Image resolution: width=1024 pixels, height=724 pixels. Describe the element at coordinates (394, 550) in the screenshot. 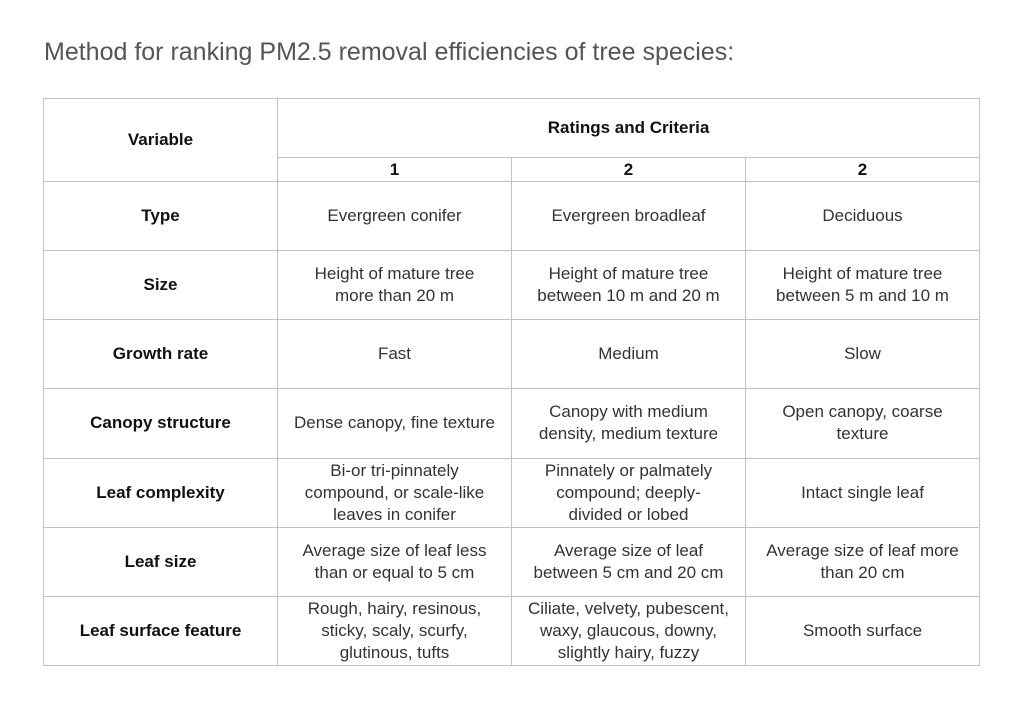

I see `criteria-line: Average size of leaf less` at that location.